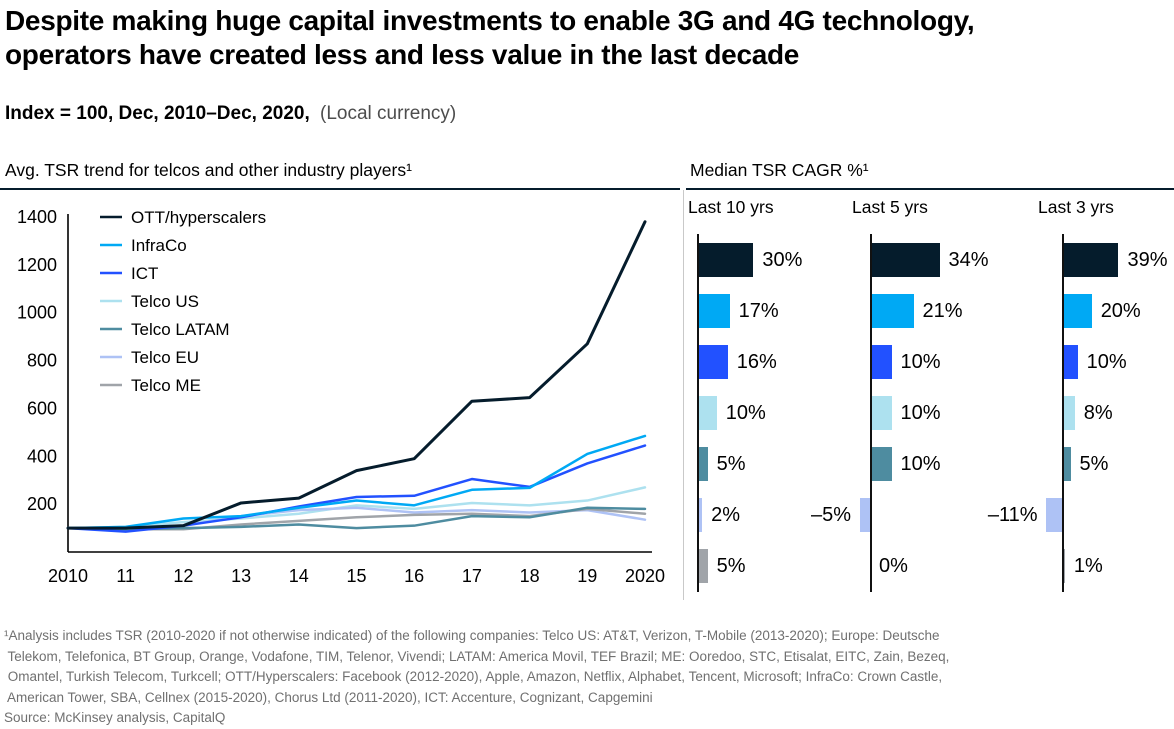  I want to click on x-tick-label: 19, so click(587, 576).